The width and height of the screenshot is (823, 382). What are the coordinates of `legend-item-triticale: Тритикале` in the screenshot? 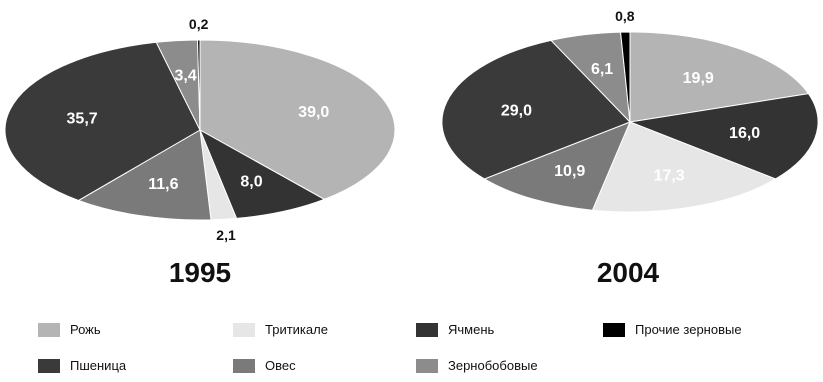 It's located at (280, 329).